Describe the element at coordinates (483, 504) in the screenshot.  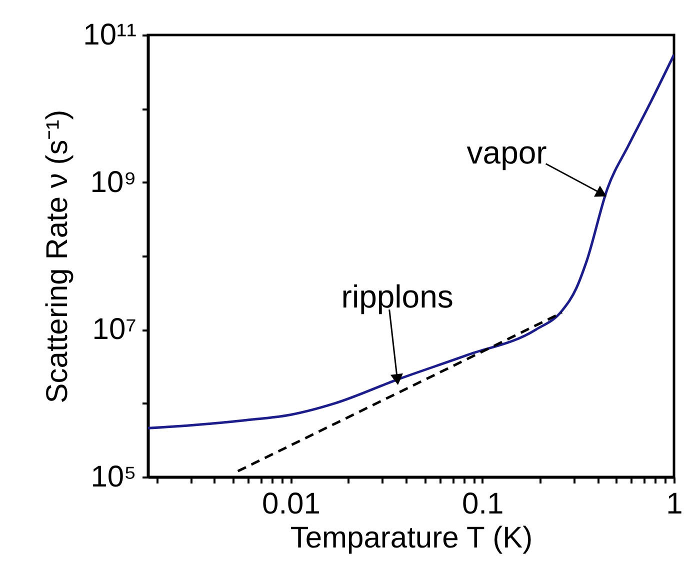
I see `x-tick-label: 0.1` at that location.